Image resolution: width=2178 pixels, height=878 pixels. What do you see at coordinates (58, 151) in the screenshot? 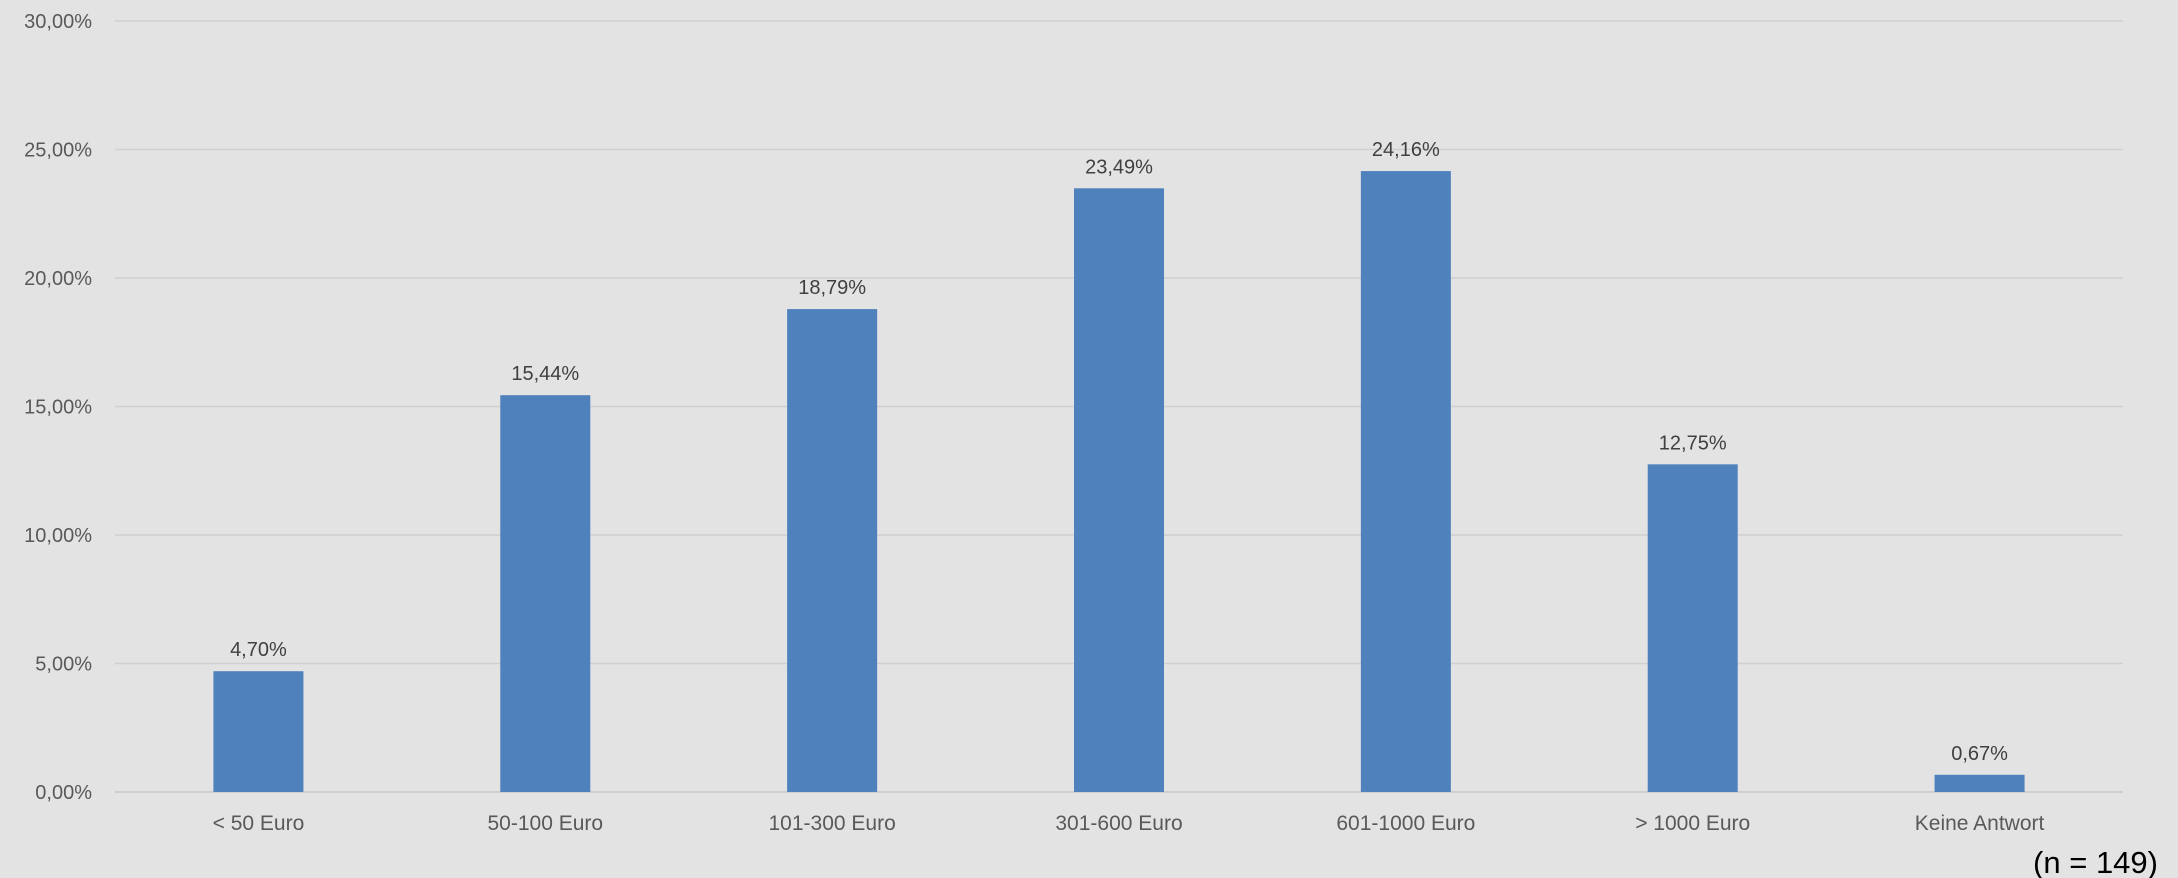
I see `y-tick-label: 25,00%` at bounding box center [58, 151].